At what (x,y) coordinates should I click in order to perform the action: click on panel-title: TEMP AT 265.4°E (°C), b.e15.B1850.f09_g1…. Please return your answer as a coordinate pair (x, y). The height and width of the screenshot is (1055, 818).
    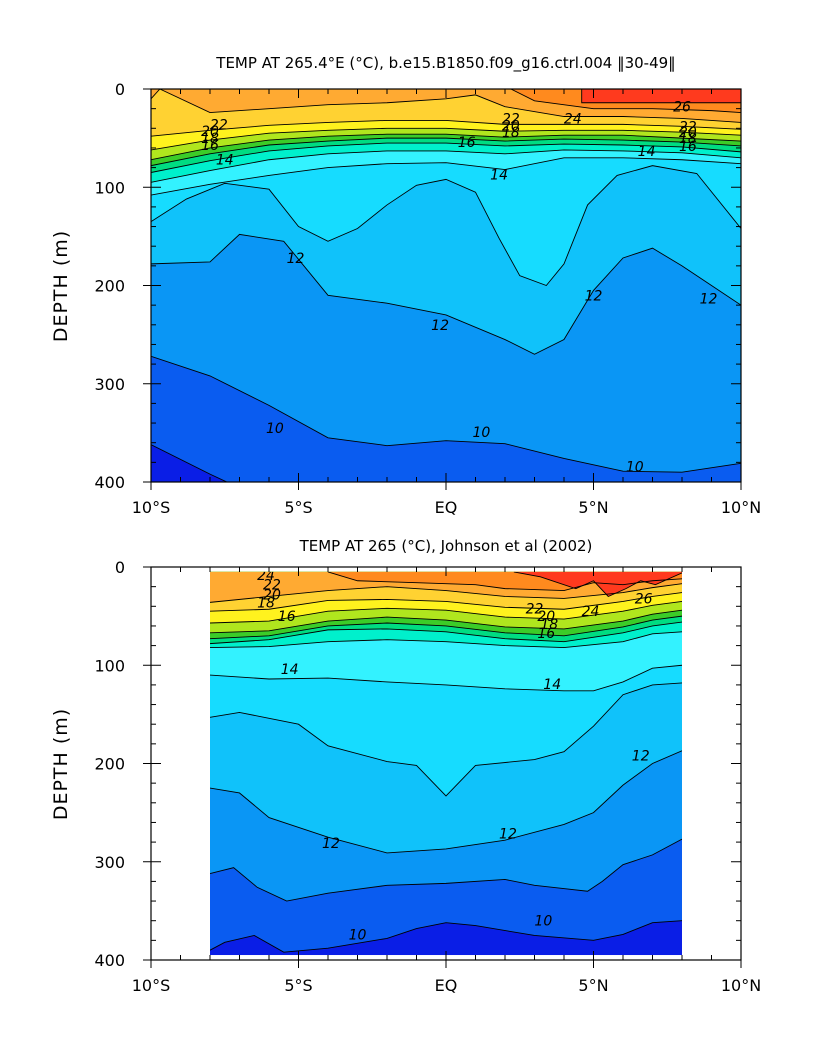
    Looking at the image, I should click on (445, 63).